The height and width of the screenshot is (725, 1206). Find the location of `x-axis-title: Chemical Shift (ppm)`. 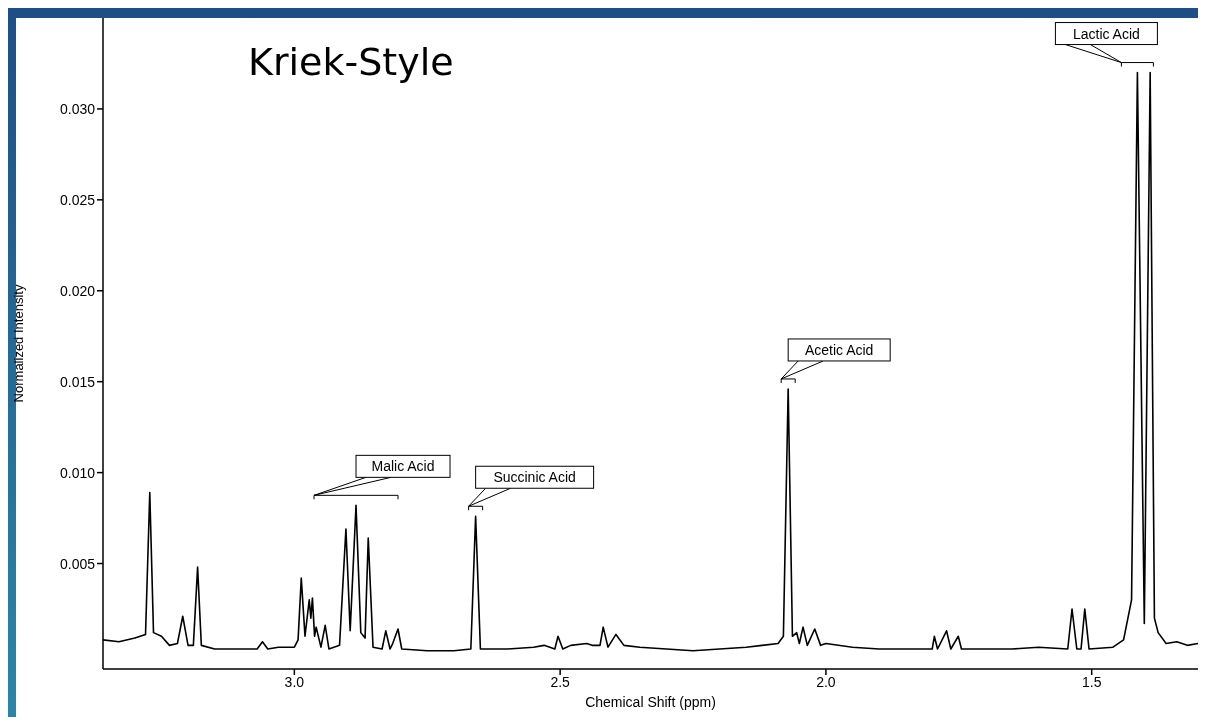

x-axis-title: Chemical Shift (ppm) is located at coordinates (650, 702).